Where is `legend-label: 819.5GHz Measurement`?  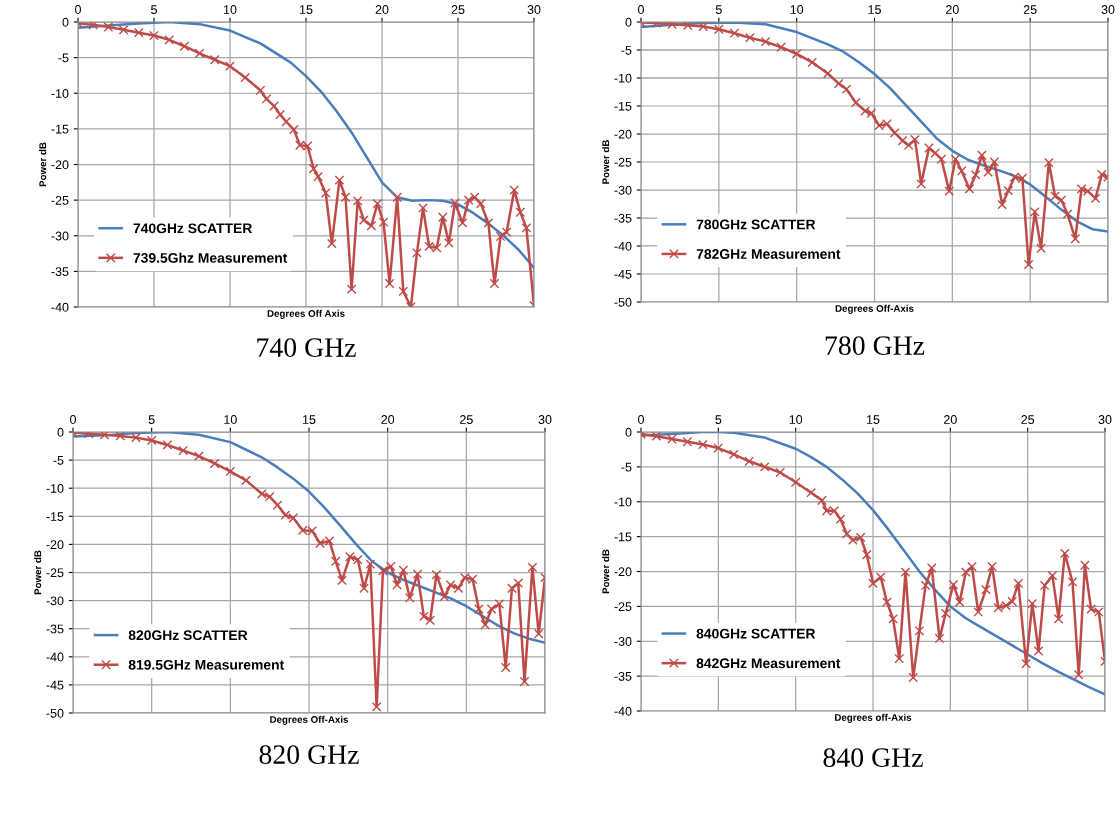 legend-label: 819.5GHz Measurement is located at coordinates (206, 664).